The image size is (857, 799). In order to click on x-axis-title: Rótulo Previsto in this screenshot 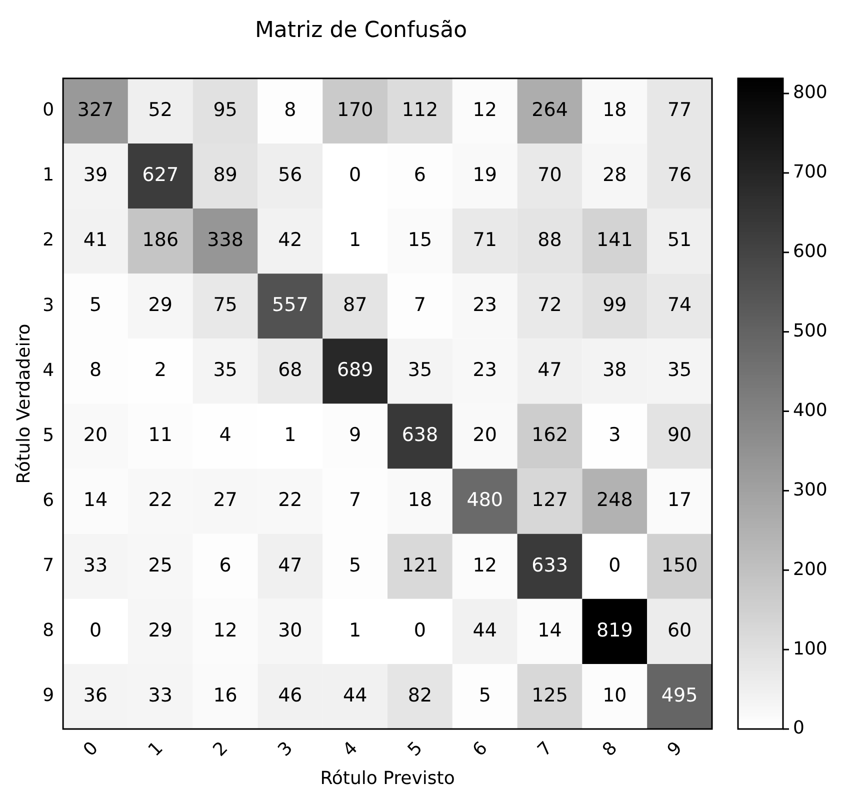, I will do `click(387, 778)`.